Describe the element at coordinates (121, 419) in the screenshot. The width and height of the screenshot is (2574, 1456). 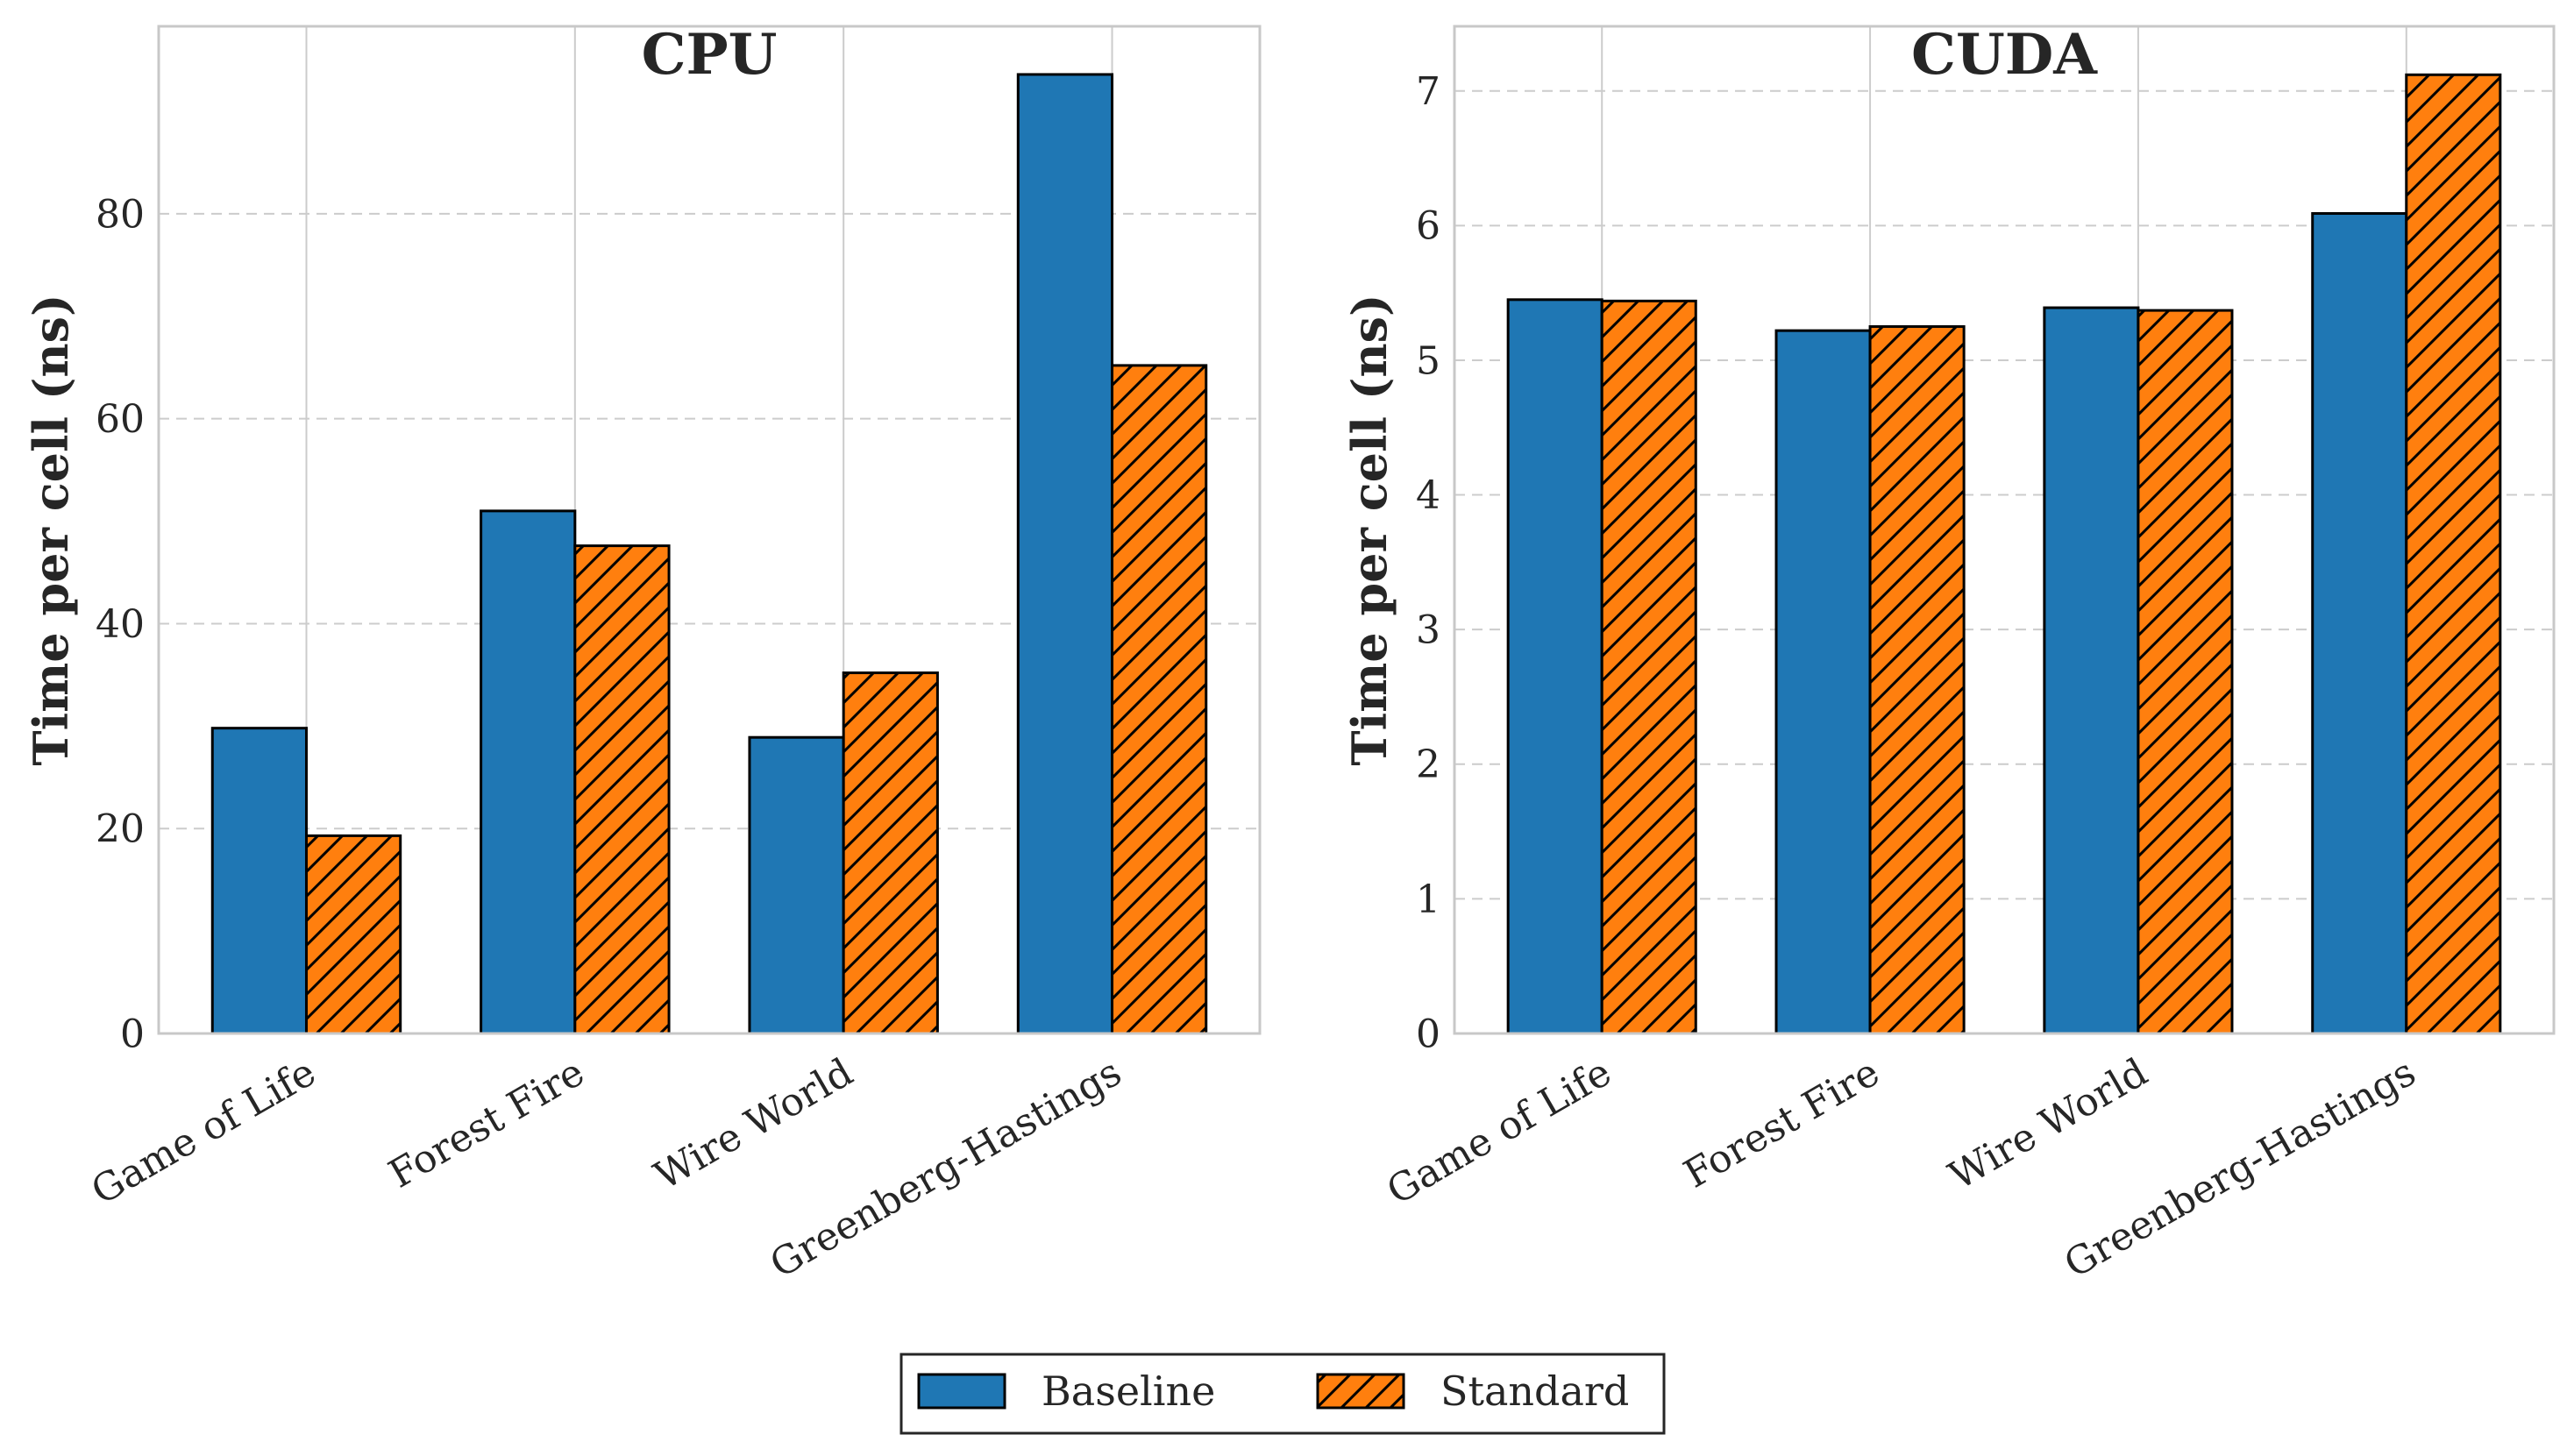
I see `cpu-y-tick-label: 60` at that location.